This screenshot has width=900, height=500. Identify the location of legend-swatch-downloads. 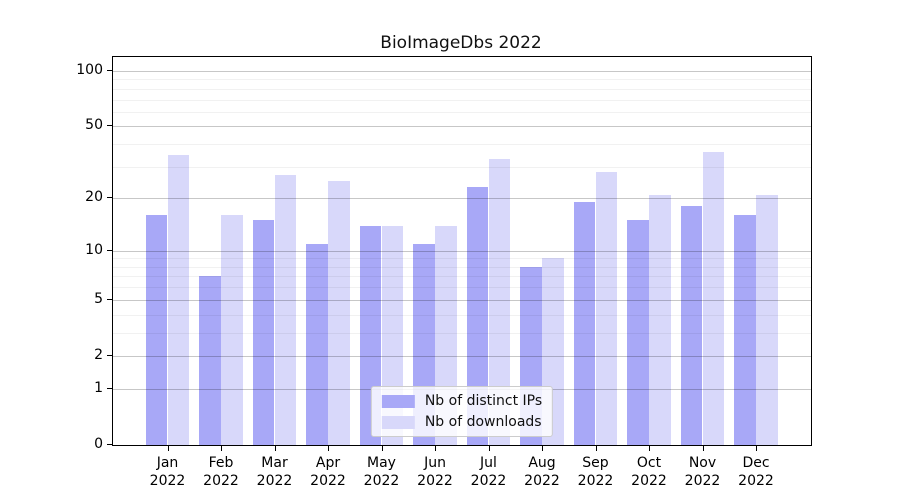
(398, 422).